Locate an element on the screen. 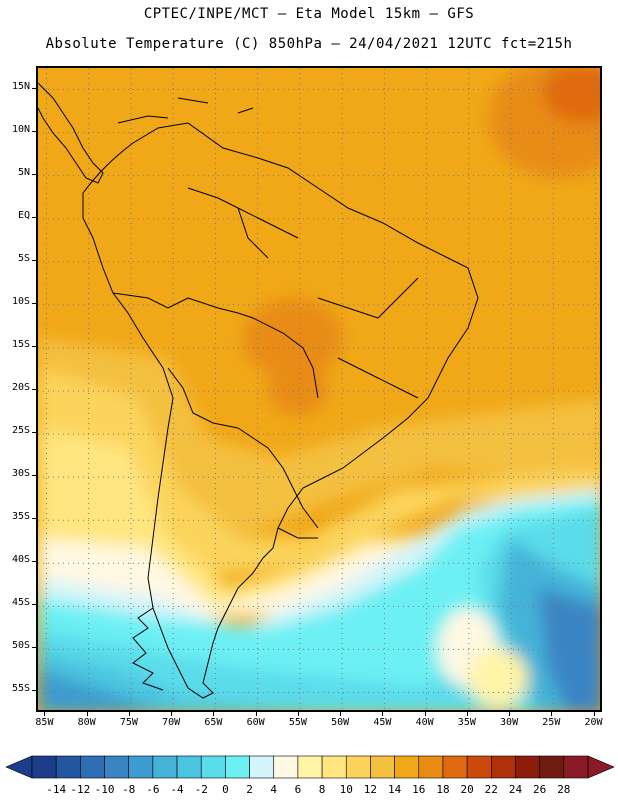 This screenshot has height=800, width=618. colorbar-label: 16 is located at coordinates (419, 789).